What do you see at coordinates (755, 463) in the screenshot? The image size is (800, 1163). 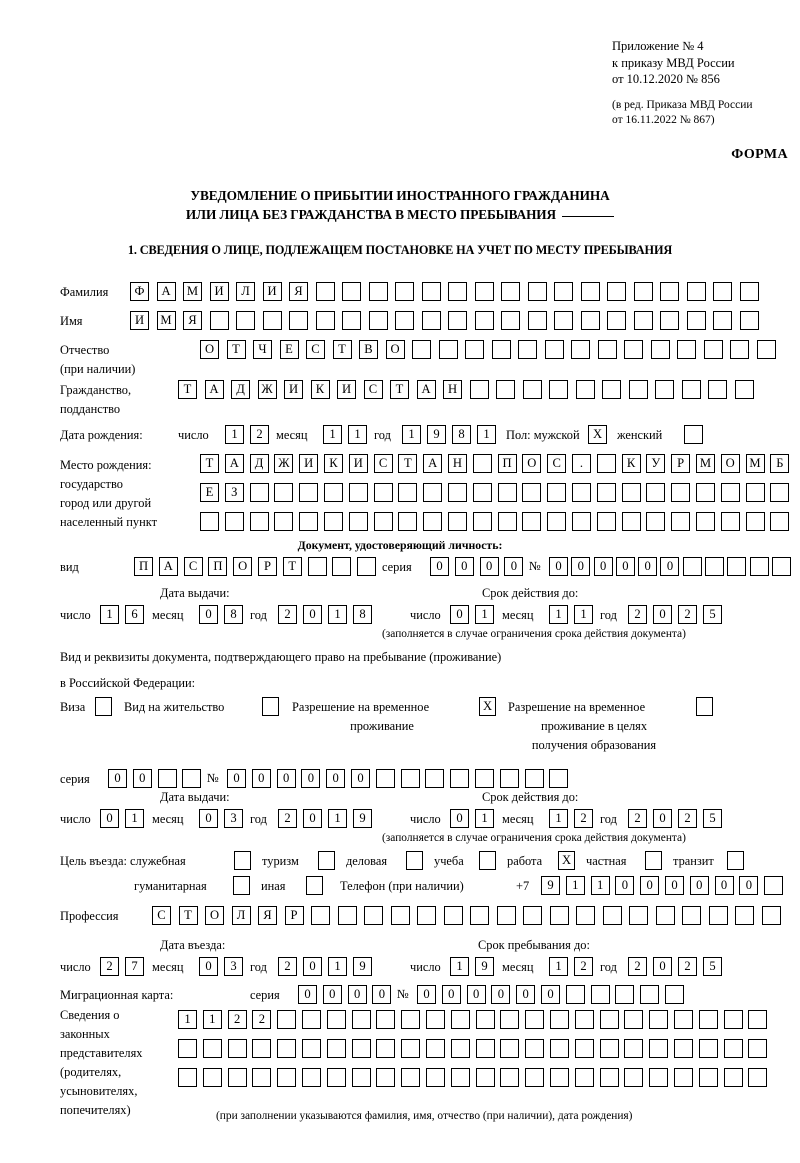 I see `form-cell: М` at bounding box center [755, 463].